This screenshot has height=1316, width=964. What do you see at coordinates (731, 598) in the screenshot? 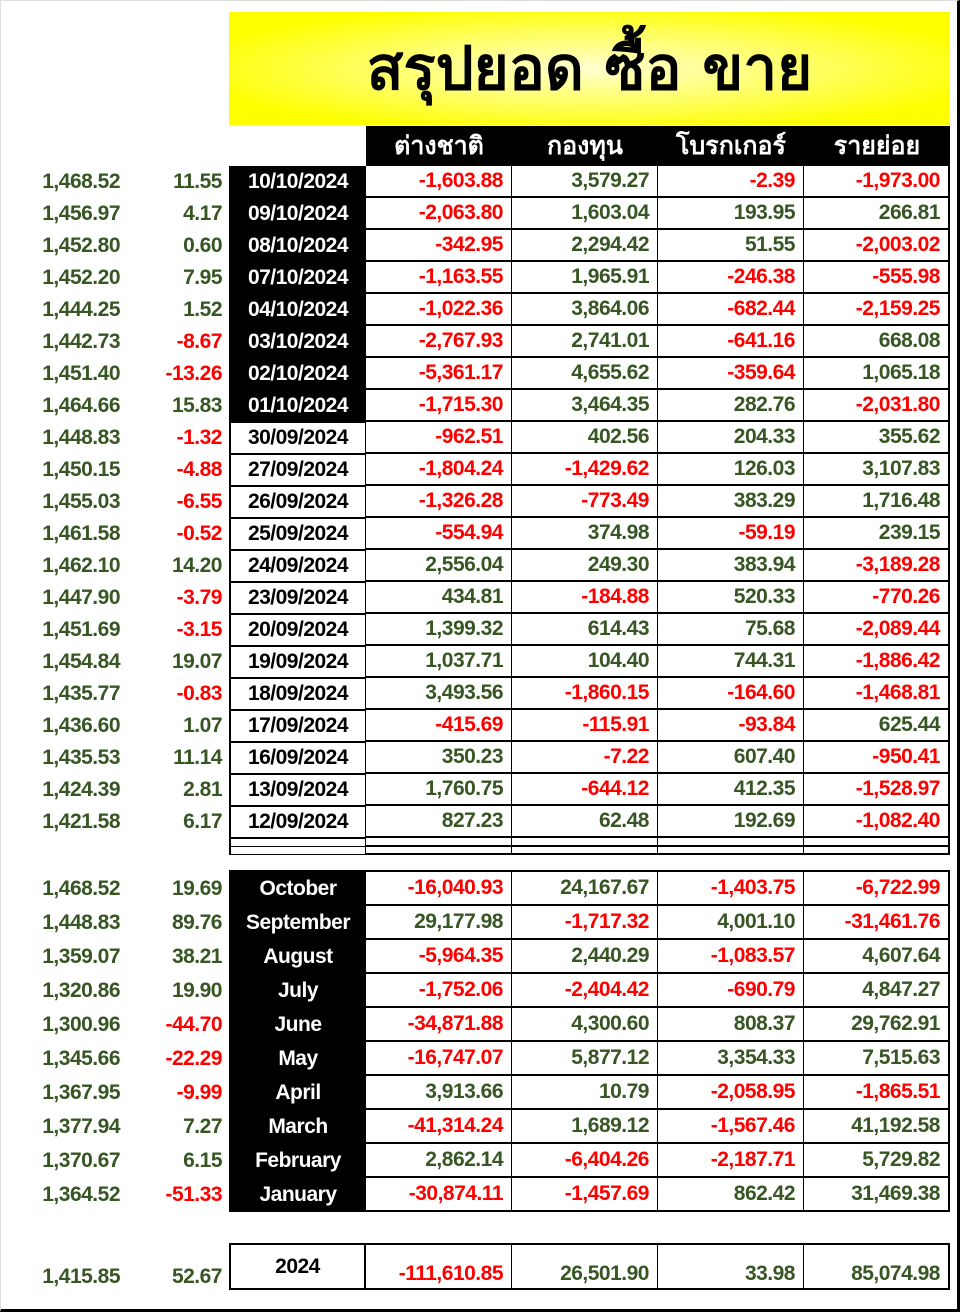
I see `value-cell: 520.33` at bounding box center [731, 598].